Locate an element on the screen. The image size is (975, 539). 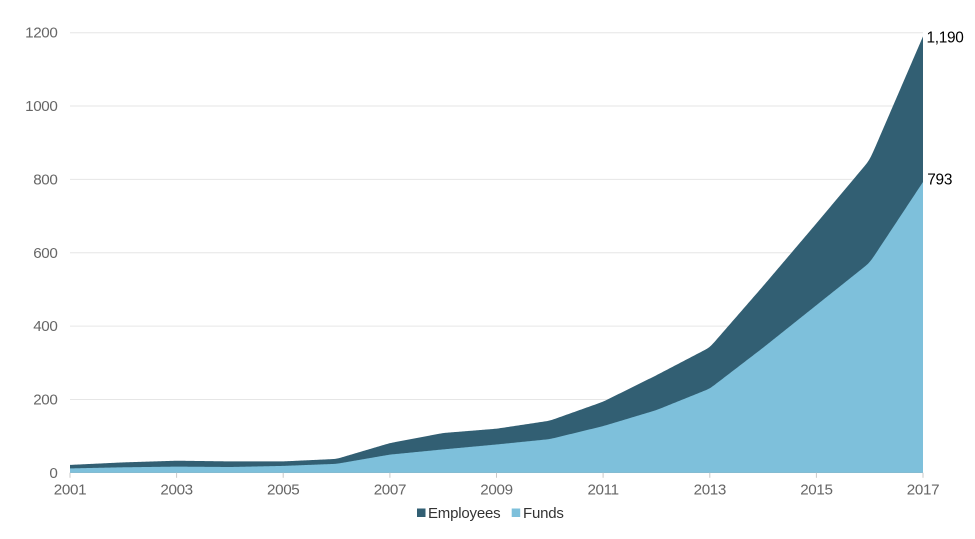
svg-text: Employees is located at coordinates (464, 513).